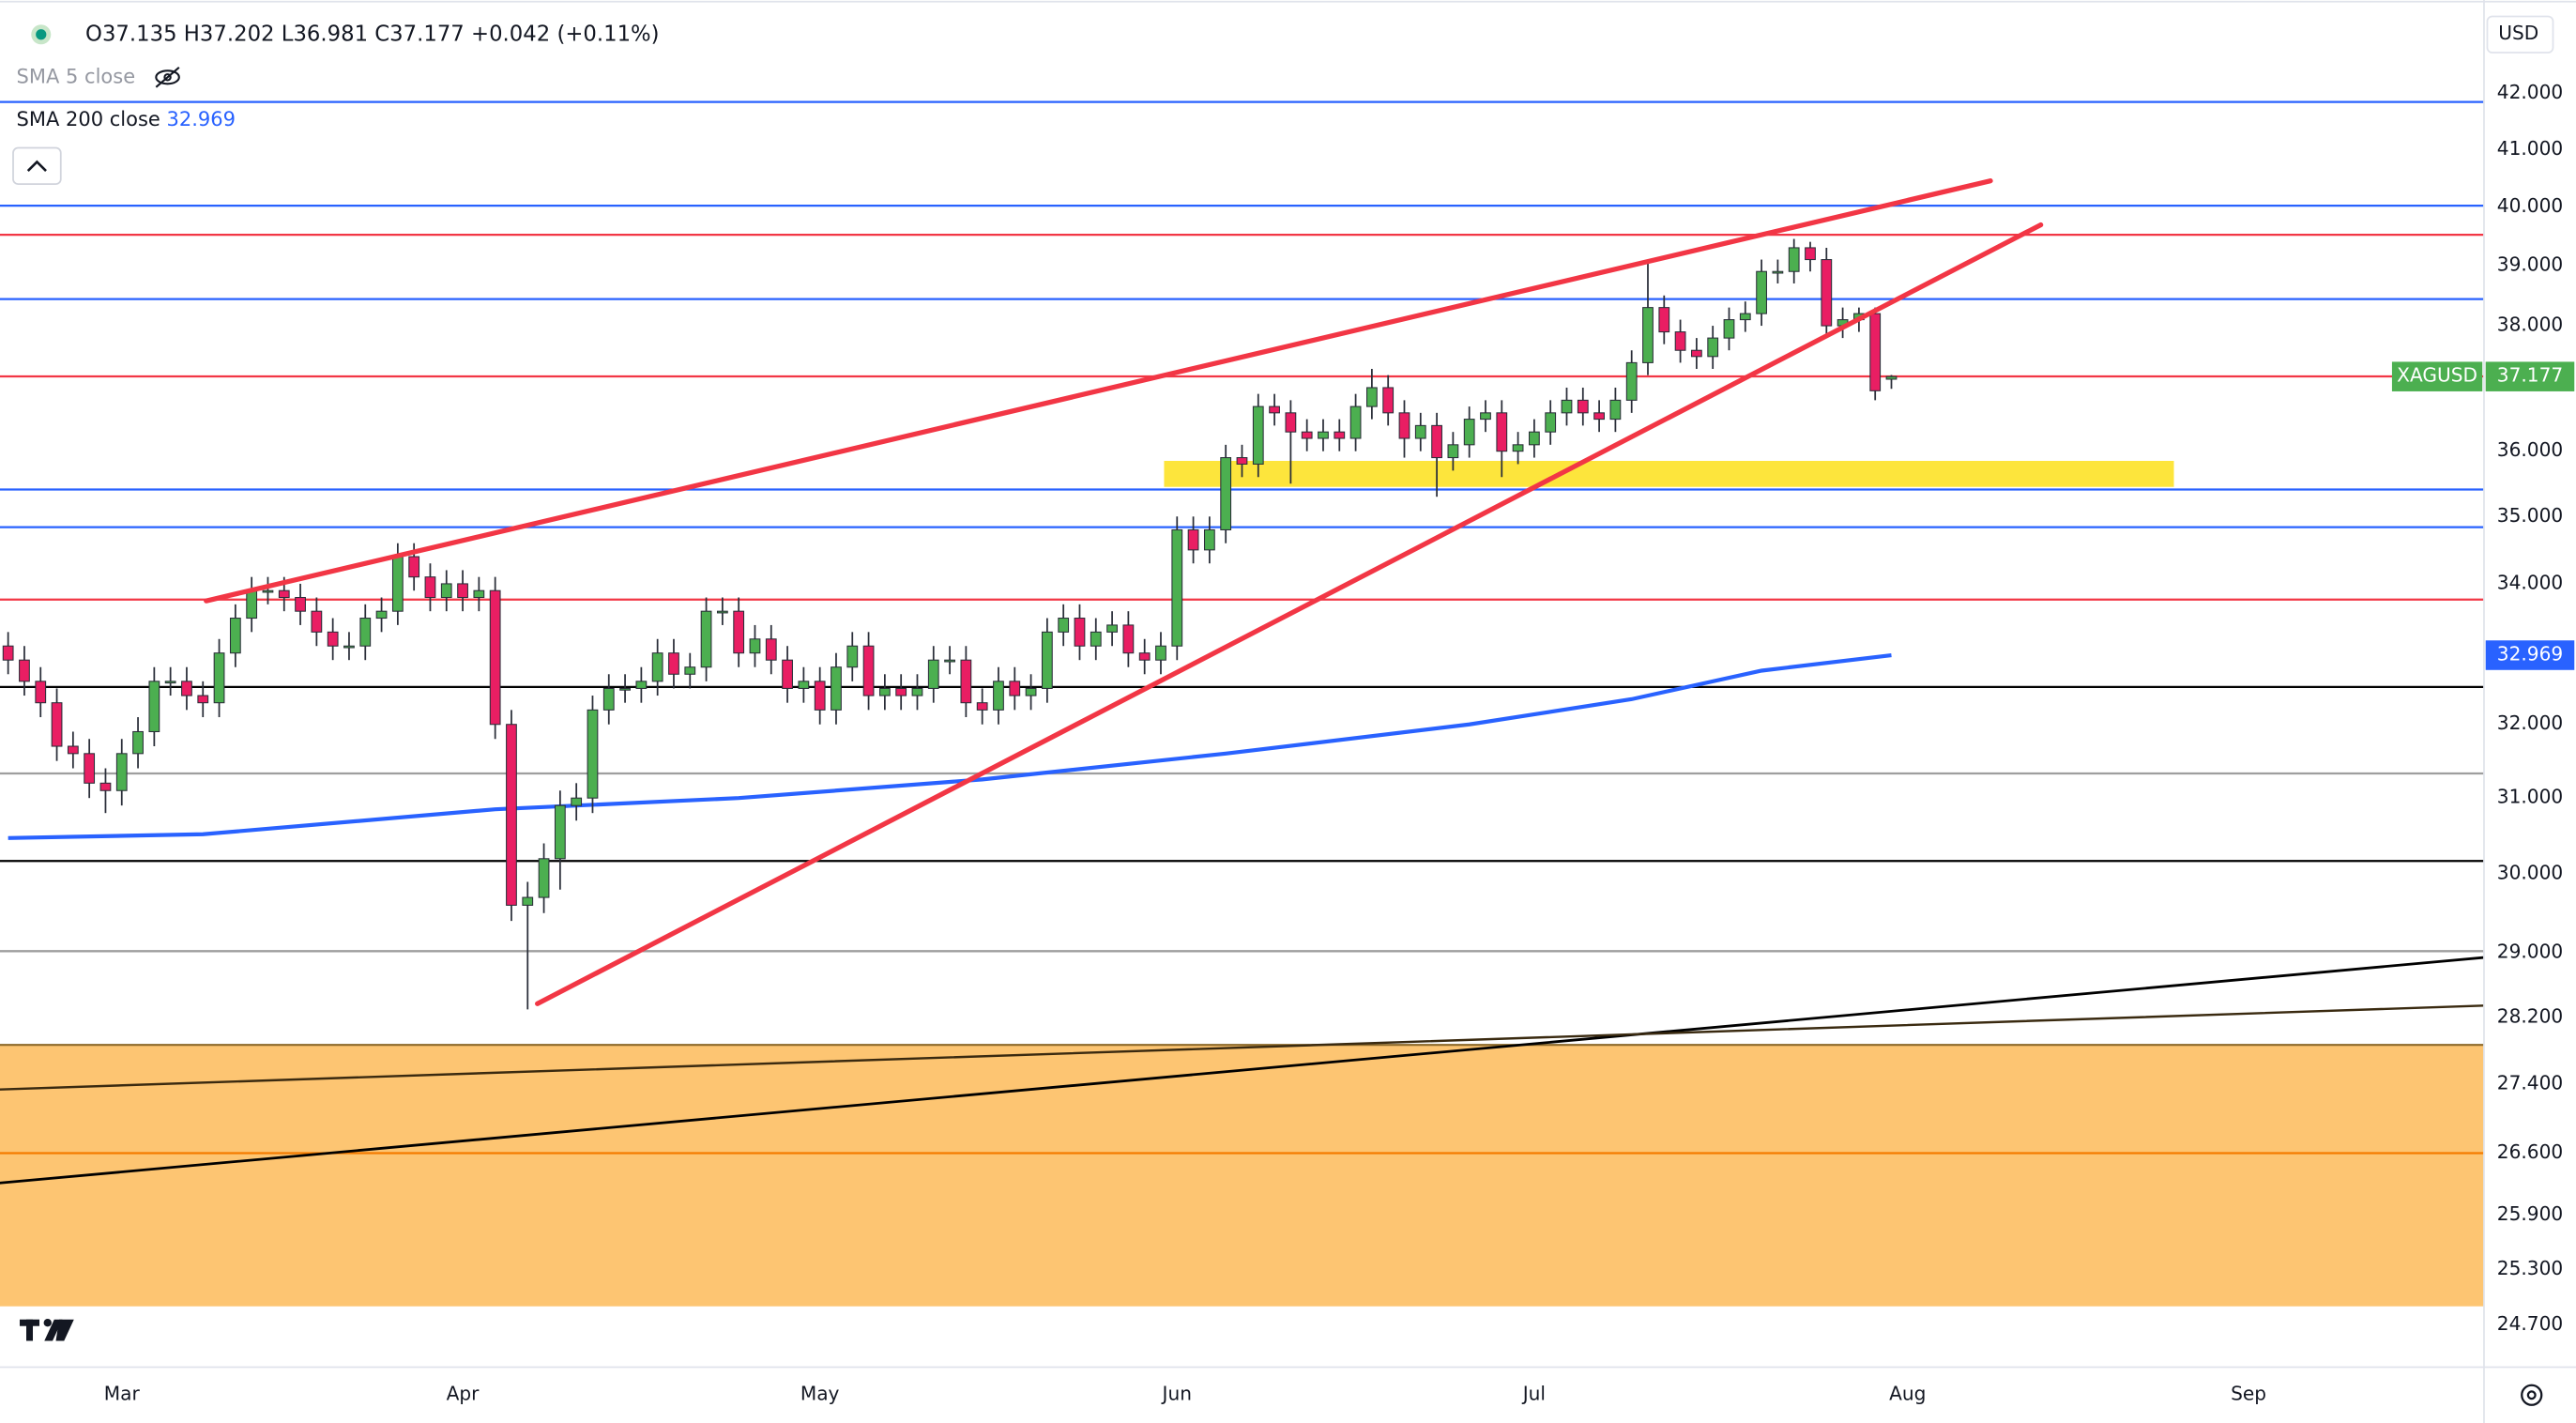 This screenshot has width=2576, height=1423. What do you see at coordinates (288, 34) in the screenshot?
I see `legend-key: L` at bounding box center [288, 34].